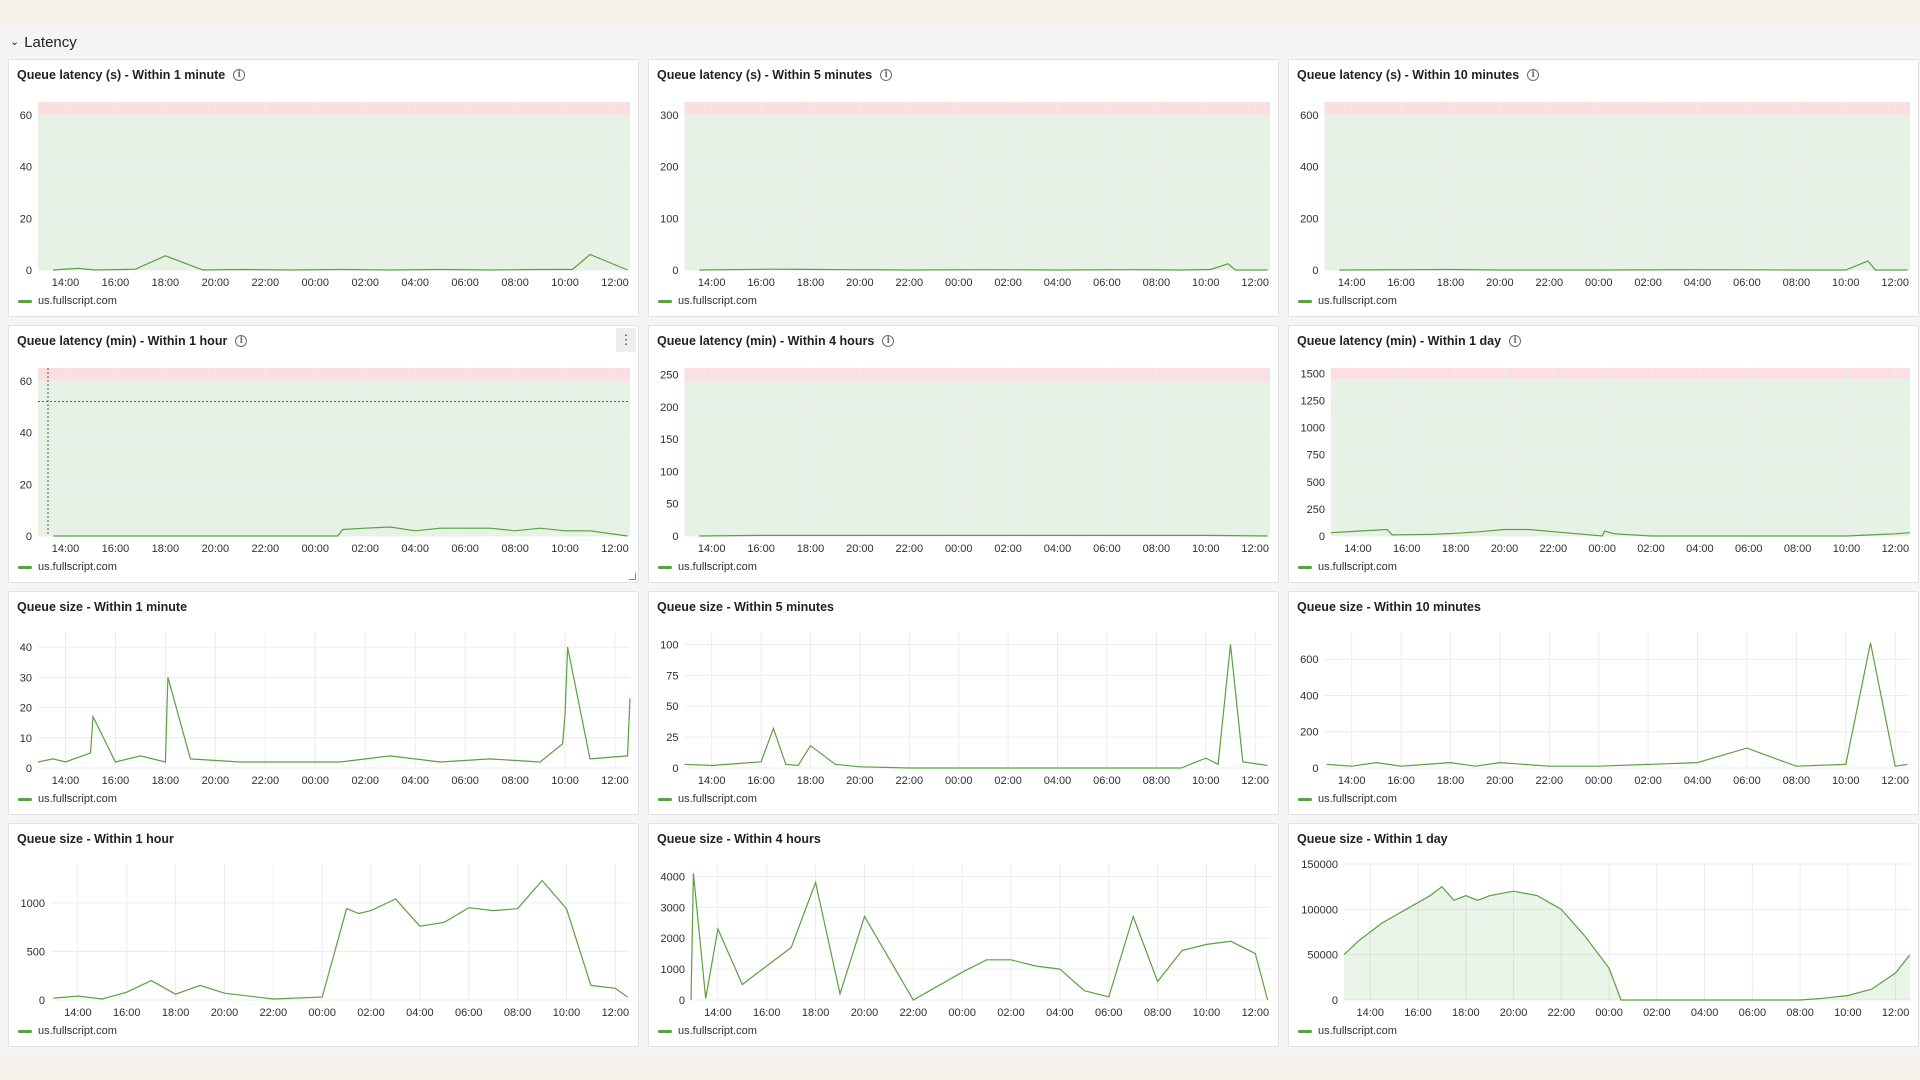 Image resolution: width=1920 pixels, height=1080 pixels. What do you see at coordinates (672, 676) in the screenshot?
I see `y-tick-label: 75` at bounding box center [672, 676].